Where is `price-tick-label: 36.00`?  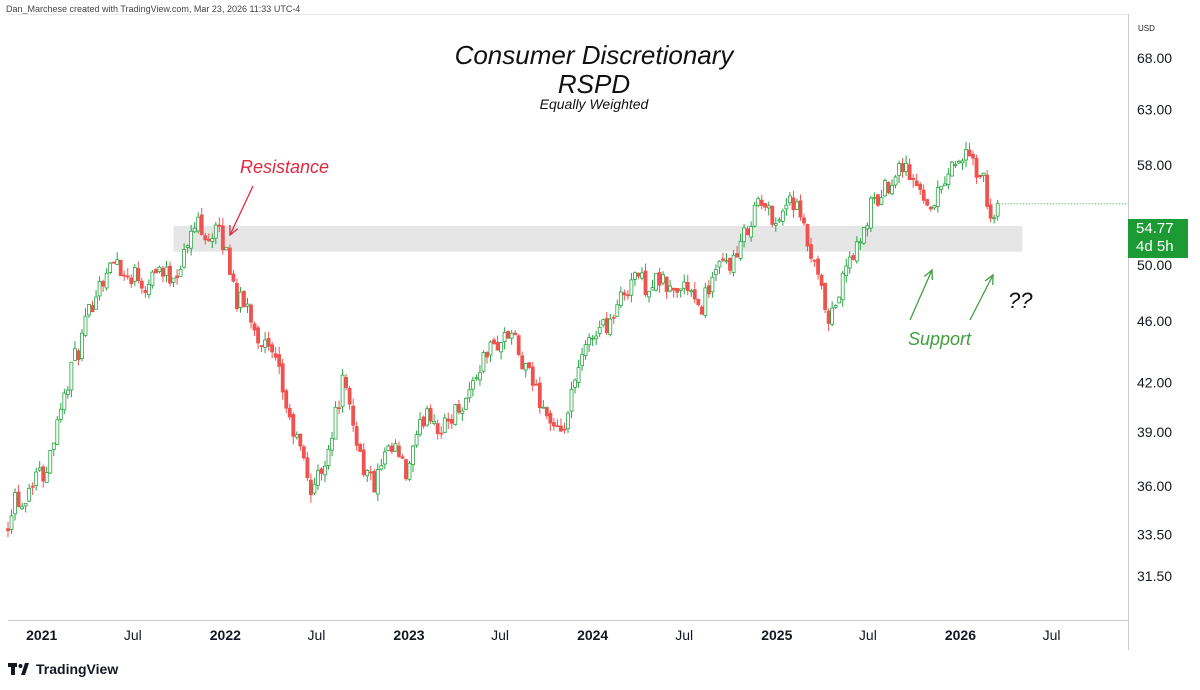
price-tick-label: 36.00 is located at coordinates (1154, 486).